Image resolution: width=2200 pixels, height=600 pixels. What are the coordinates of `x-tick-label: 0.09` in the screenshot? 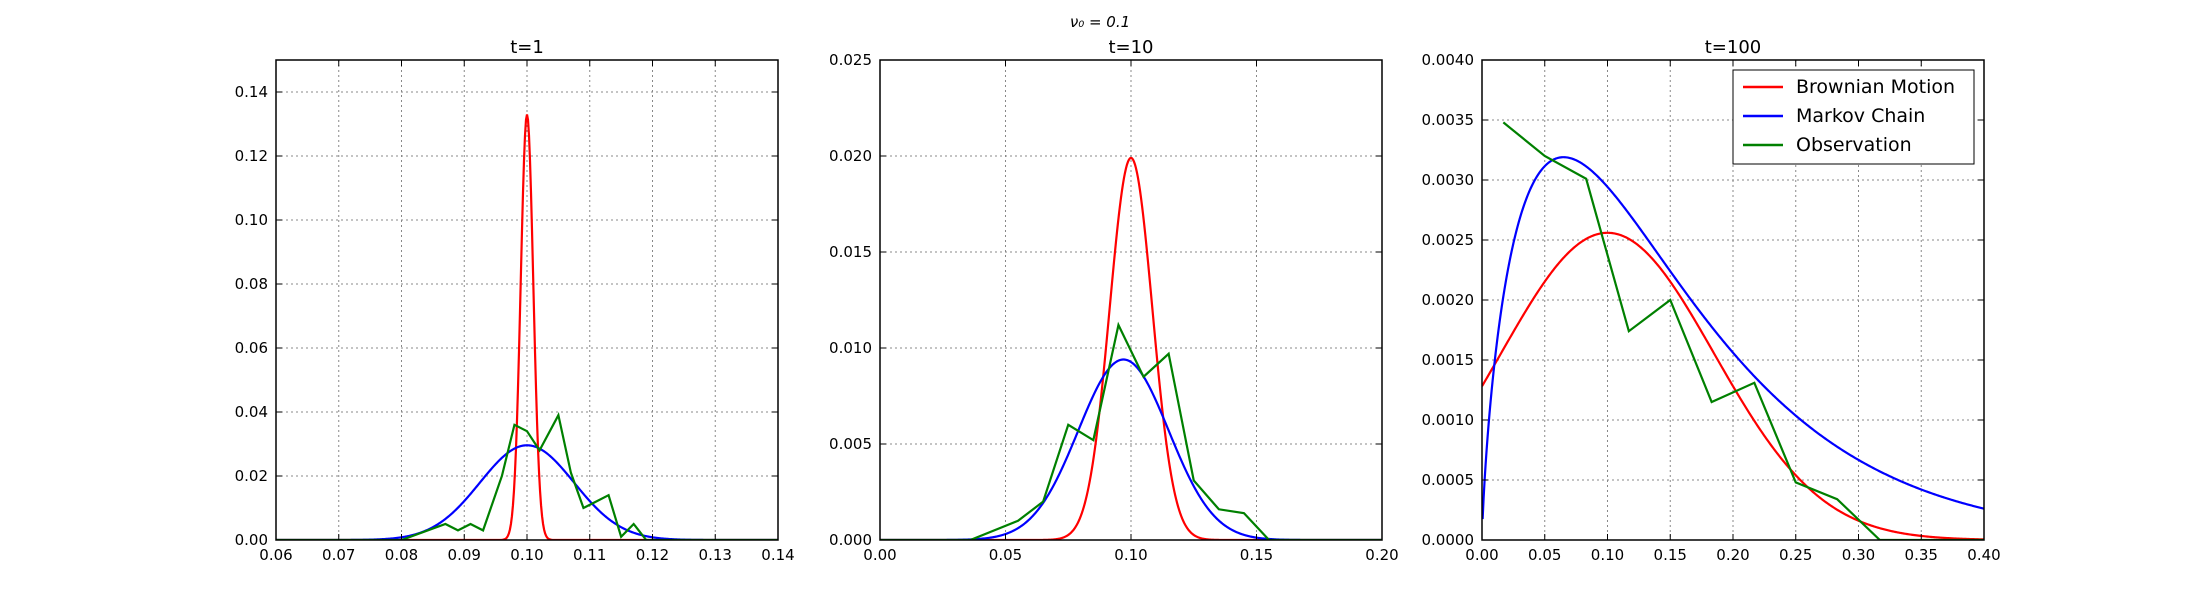 It's located at (464, 555).